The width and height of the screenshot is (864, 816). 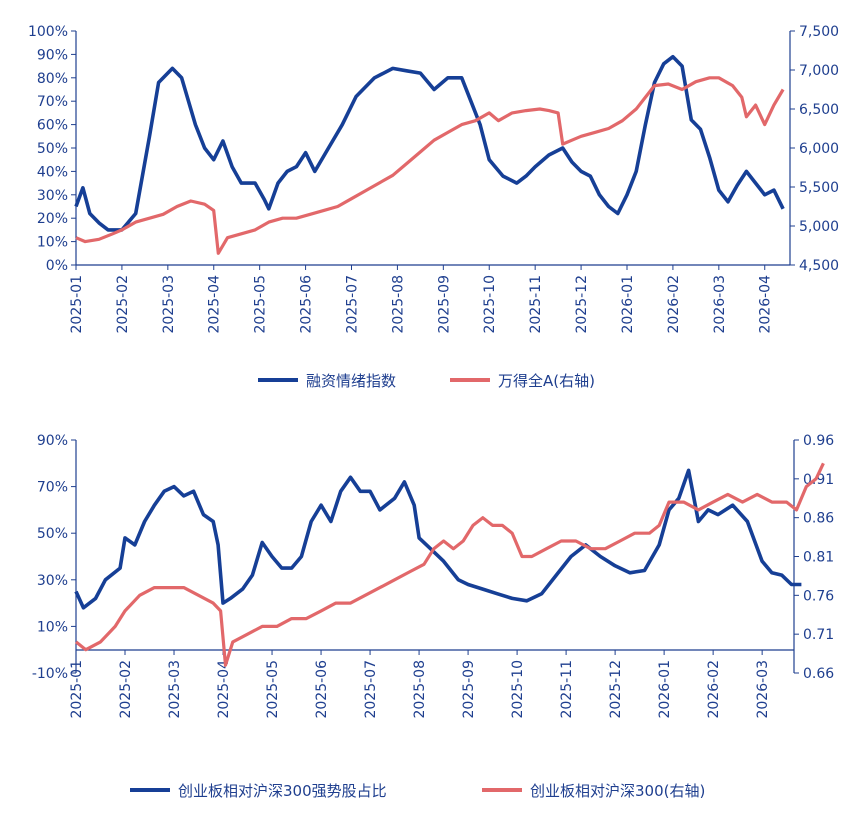 What do you see at coordinates (819, 71) in the screenshot?
I see `right-tick-label: 7,000` at bounding box center [819, 71].